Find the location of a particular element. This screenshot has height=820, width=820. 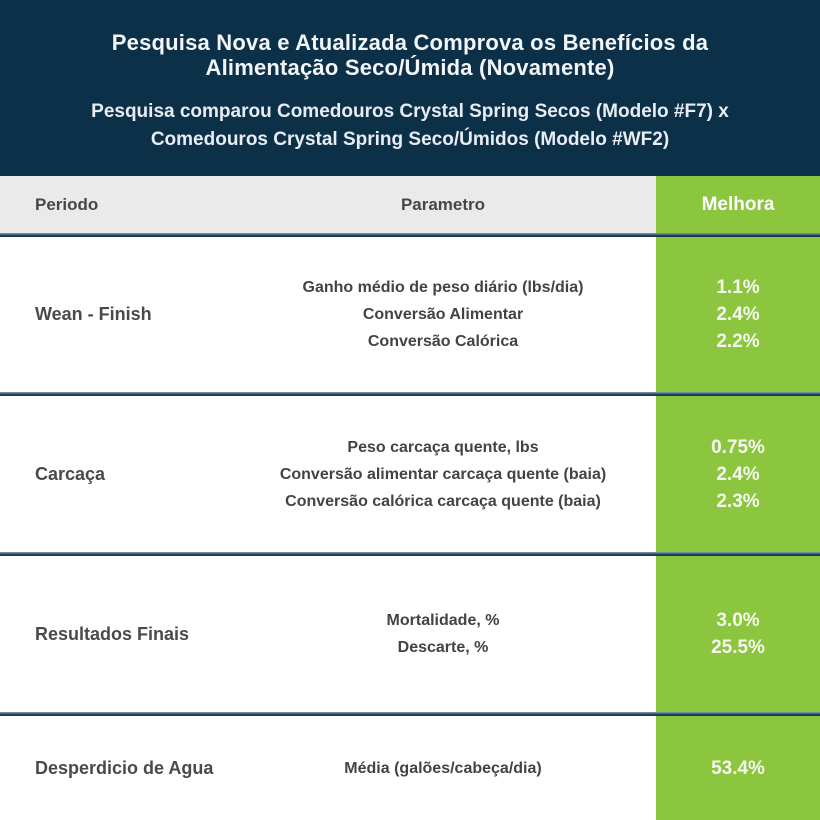

parameter-value: Média (galões/cabeça/dia) is located at coordinates (443, 768).